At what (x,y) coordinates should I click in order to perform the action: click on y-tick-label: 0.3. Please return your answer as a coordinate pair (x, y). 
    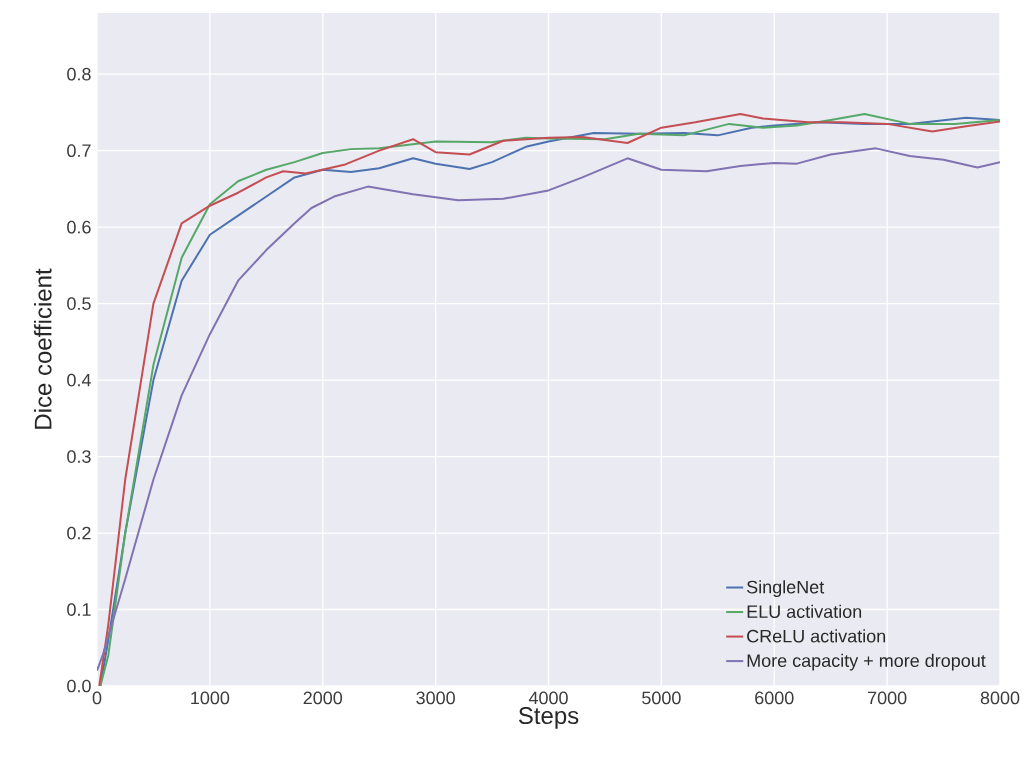
    Looking at the image, I should click on (79, 456).